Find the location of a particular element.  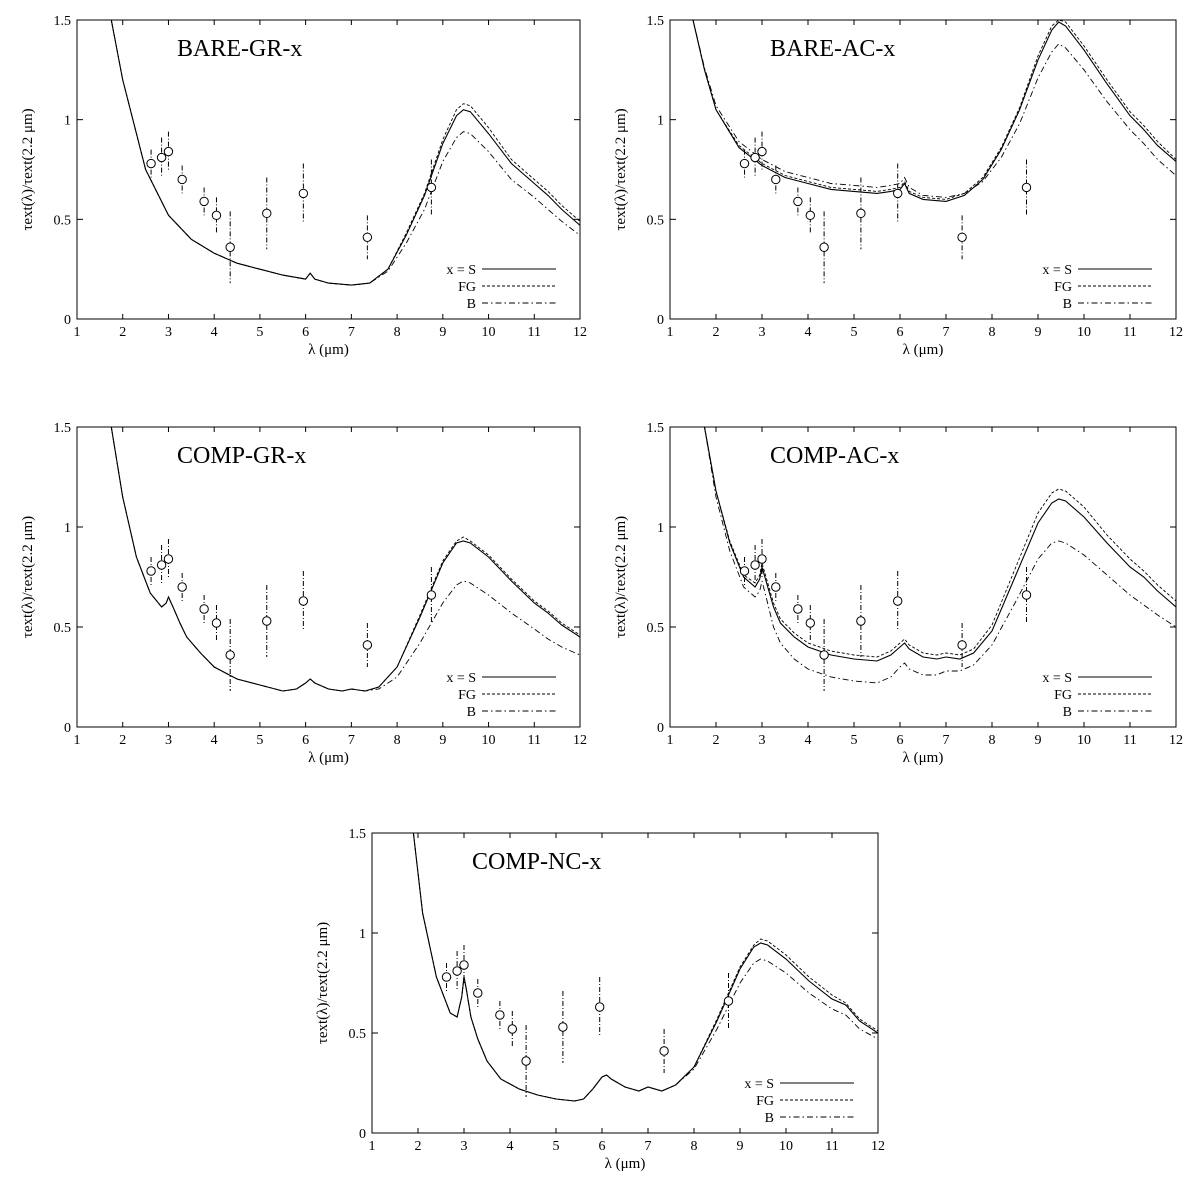

model-curves is located at coordinates (934, 111).